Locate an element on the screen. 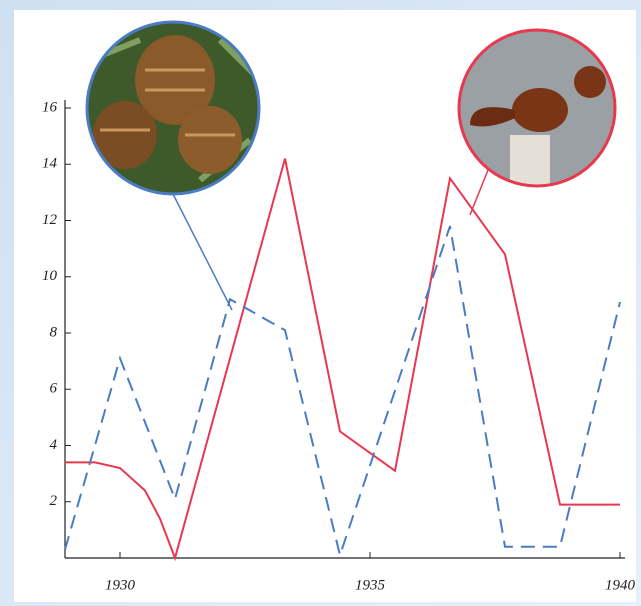 This screenshot has width=641, height=606. y-tick-label: 10 is located at coordinates (50, 276).